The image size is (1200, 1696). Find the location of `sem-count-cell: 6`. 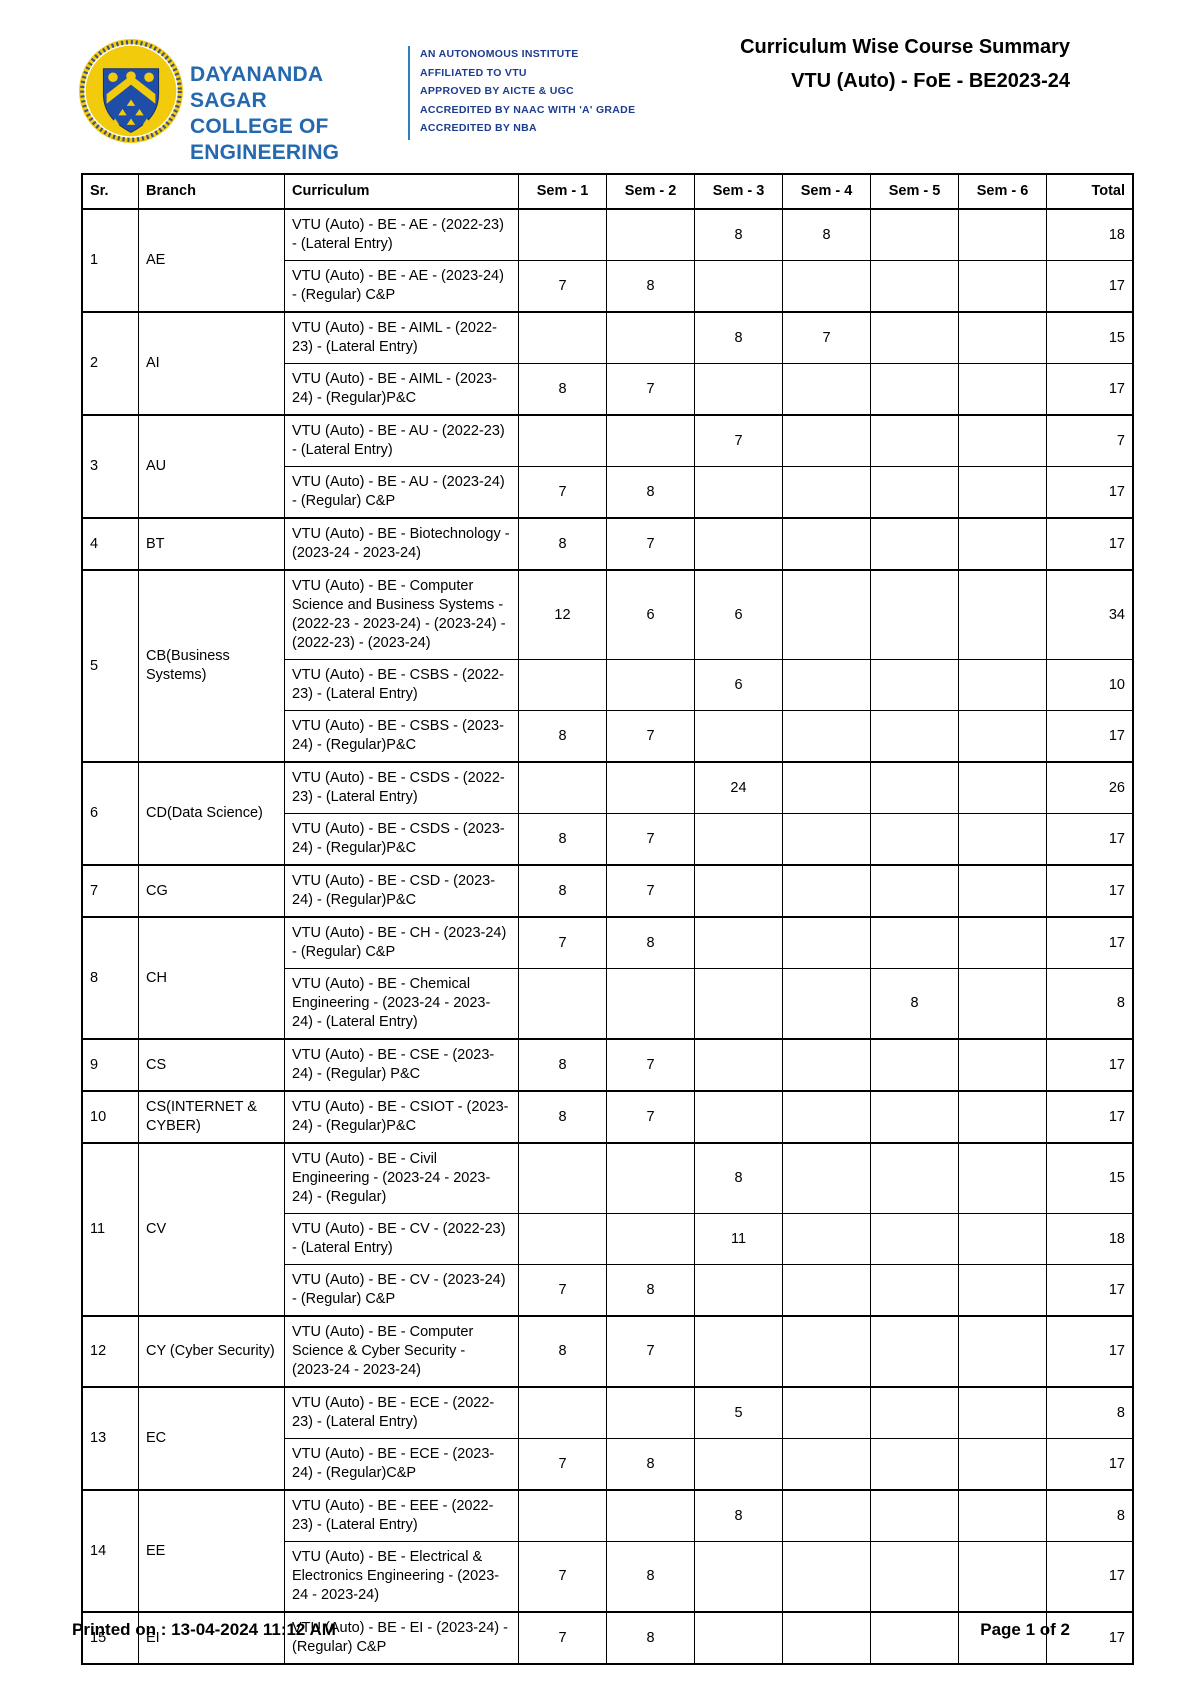

sem-count-cell: 6 is located at coordinates (650, 614).